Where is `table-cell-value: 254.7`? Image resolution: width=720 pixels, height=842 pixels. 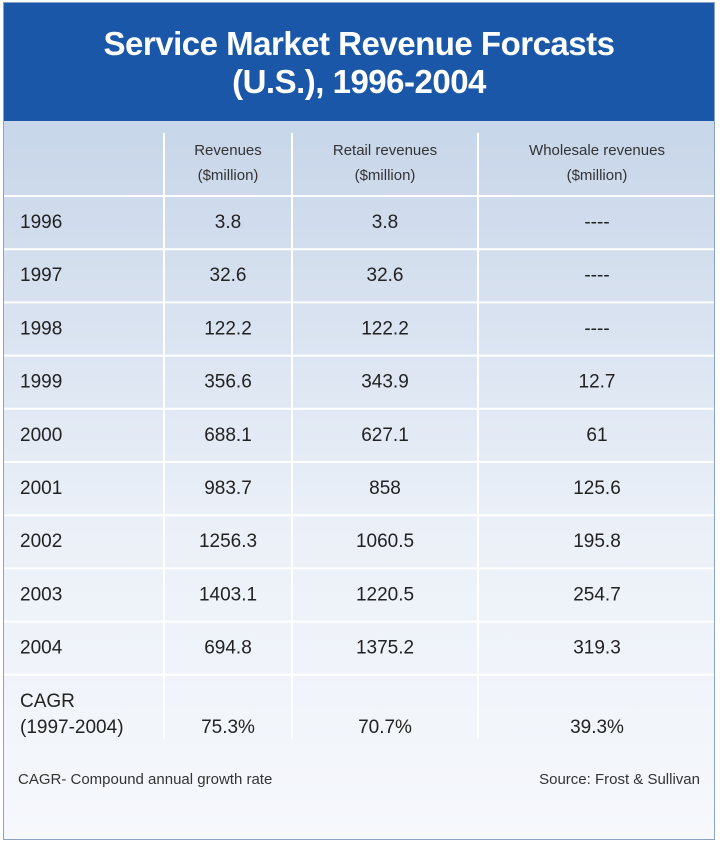
table-cell-value: 254.7 is located at coordinates (597, 594).